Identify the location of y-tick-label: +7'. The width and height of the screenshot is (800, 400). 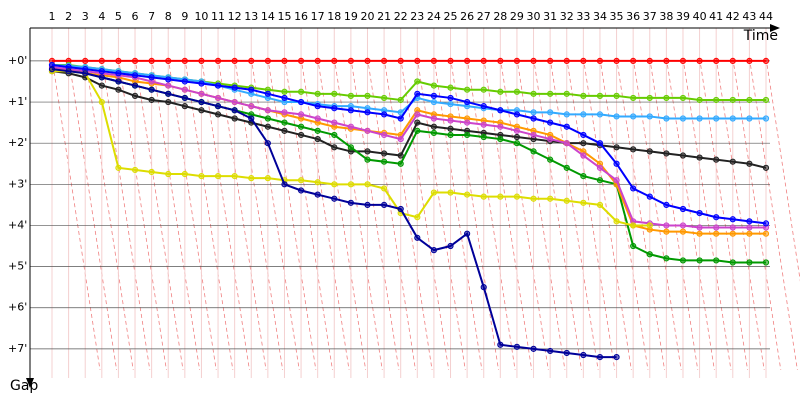
(17, 348).